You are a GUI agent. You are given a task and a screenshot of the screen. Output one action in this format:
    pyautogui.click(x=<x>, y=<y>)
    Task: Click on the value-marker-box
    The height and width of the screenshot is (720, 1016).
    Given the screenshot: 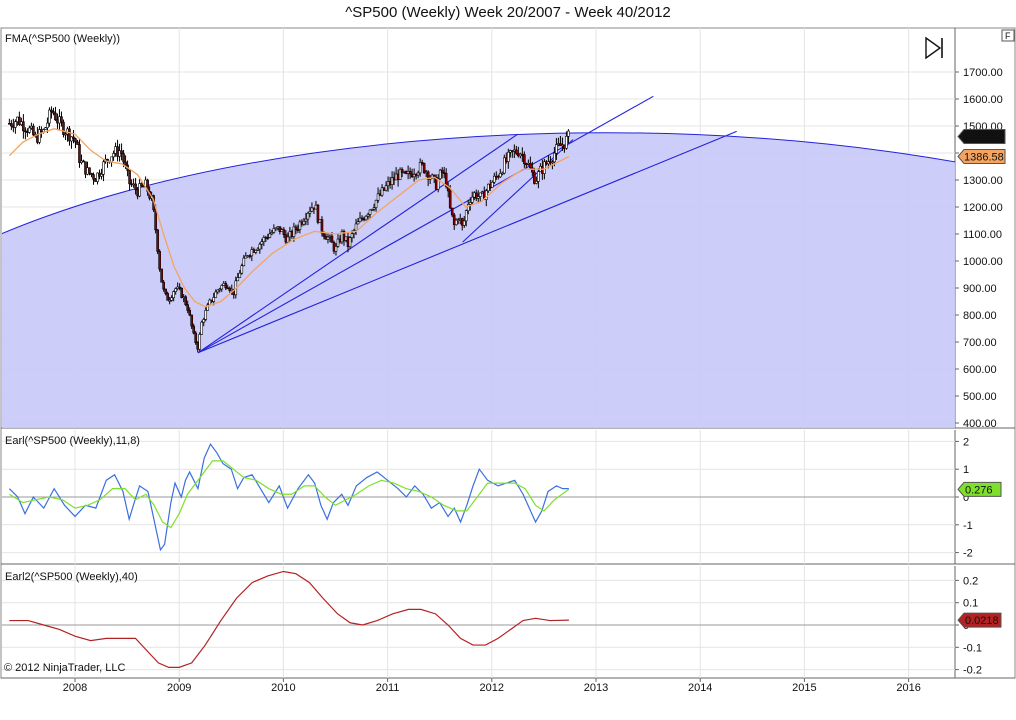 What is the action you would take?
    pyautogui.click(x=979, y=620)
    